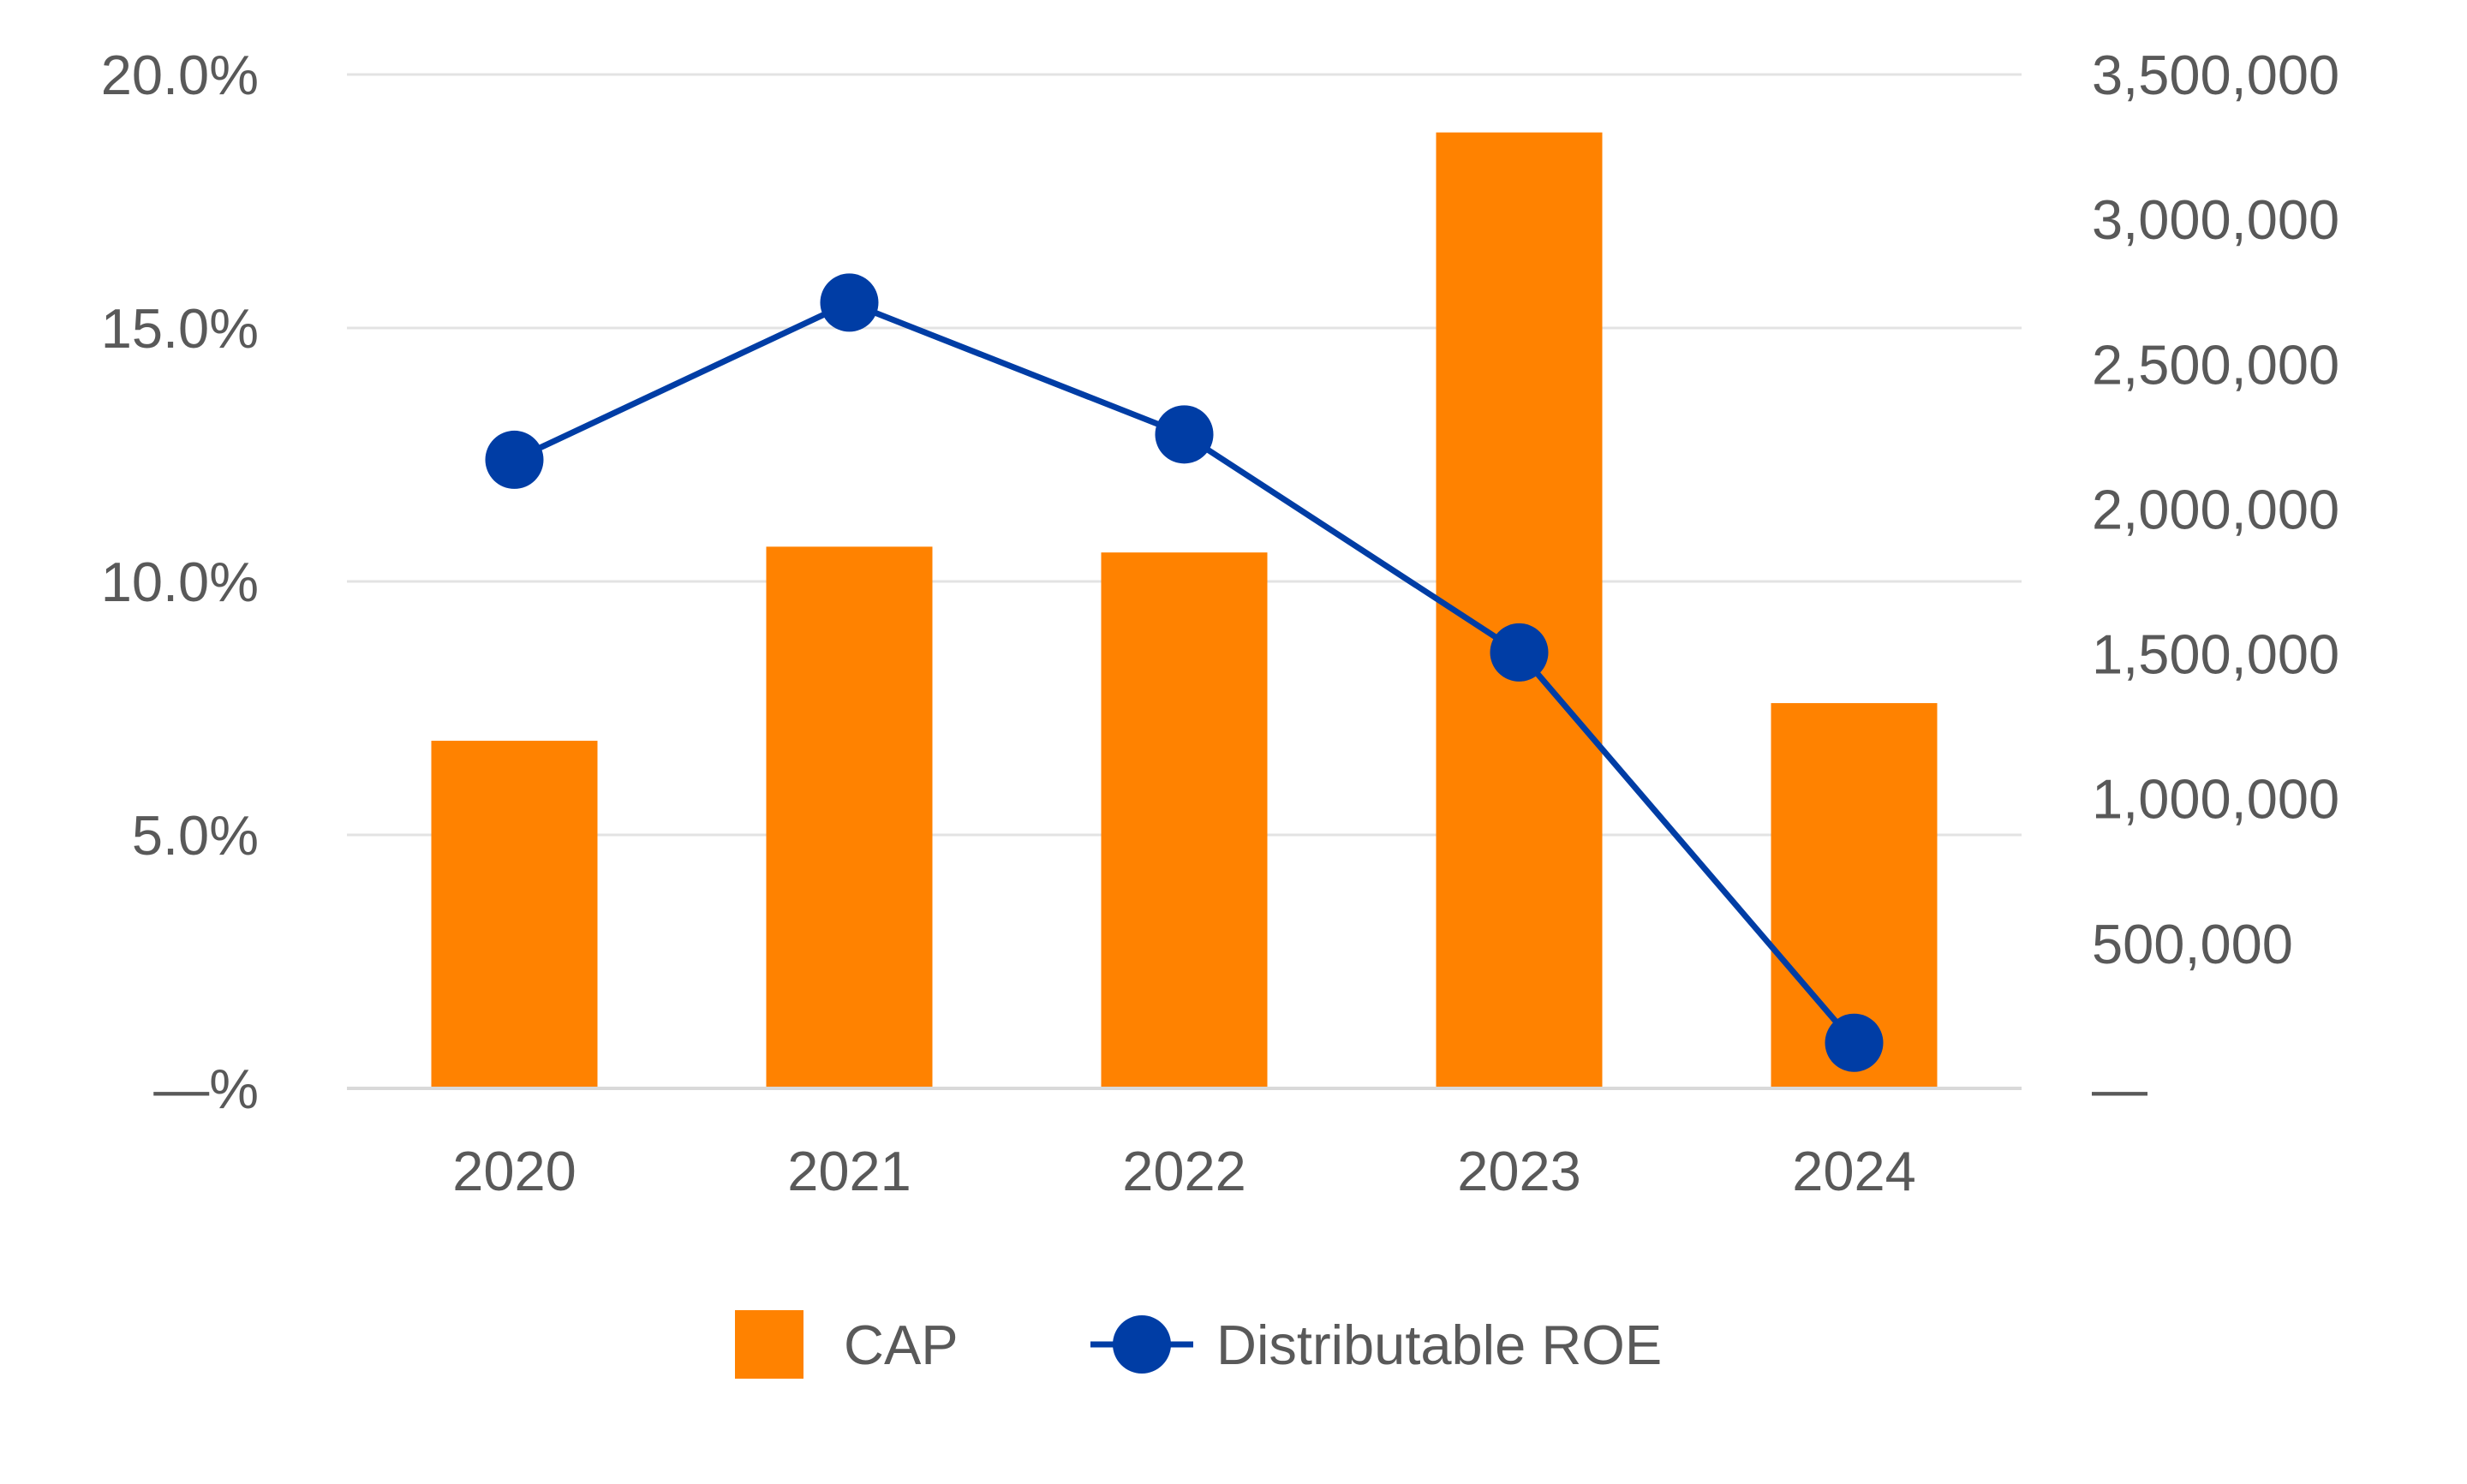 This screenshot has width=2467, height=1484. What do you see at coordinates (2119, 1089) in the screenshot?
I see `right-axis-tick-label: —` at bounding box center [2119, 1089].